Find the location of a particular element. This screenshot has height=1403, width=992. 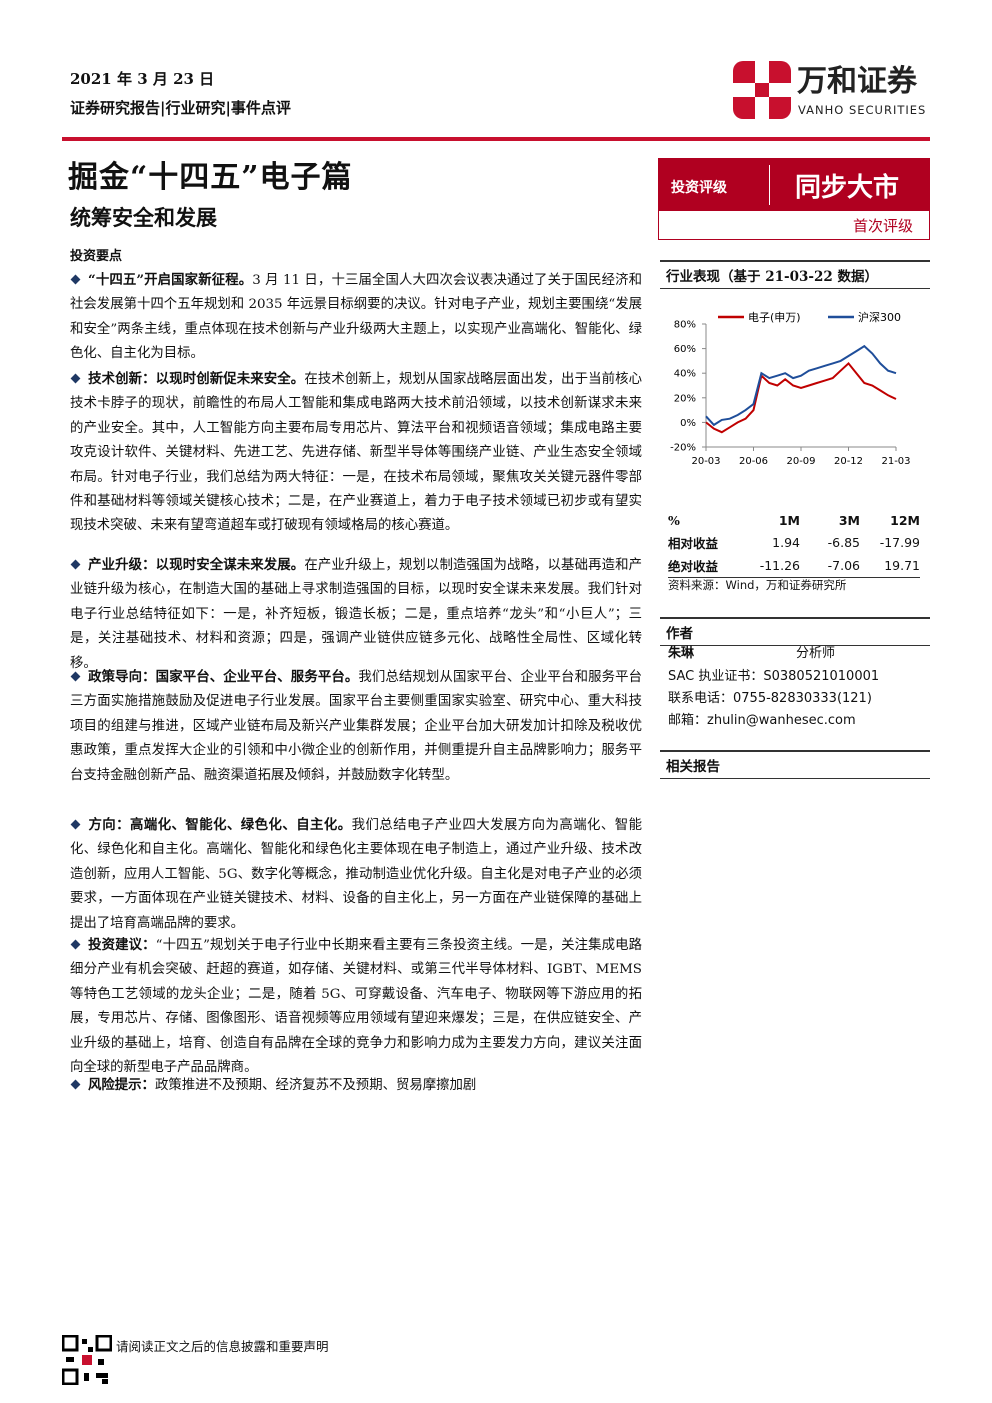

rating-note: 首次评级 is located at coordinates (882, 226).